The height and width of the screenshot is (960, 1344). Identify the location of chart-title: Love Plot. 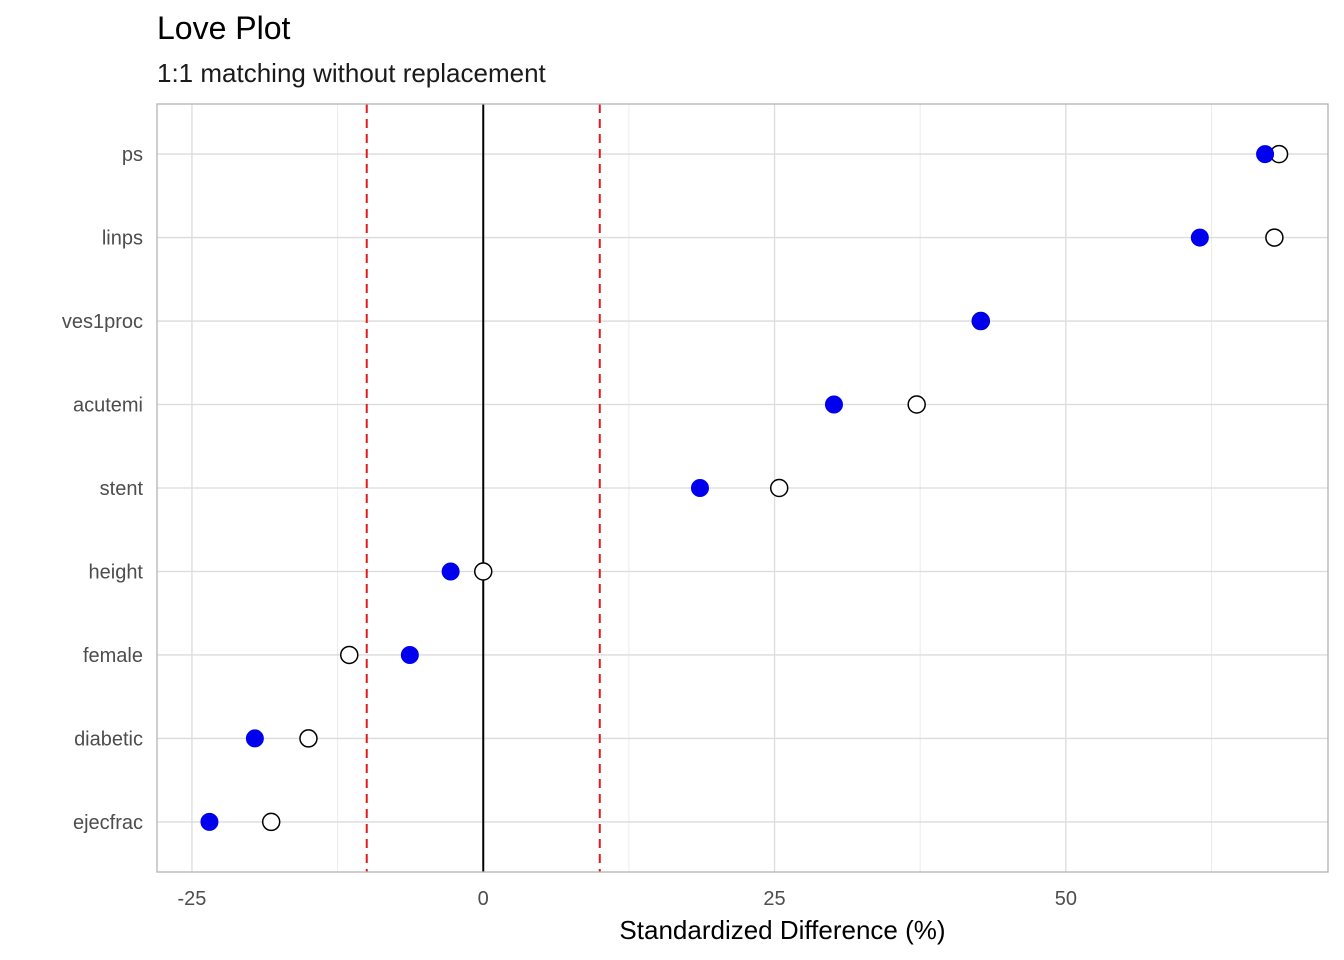
(224, 28).